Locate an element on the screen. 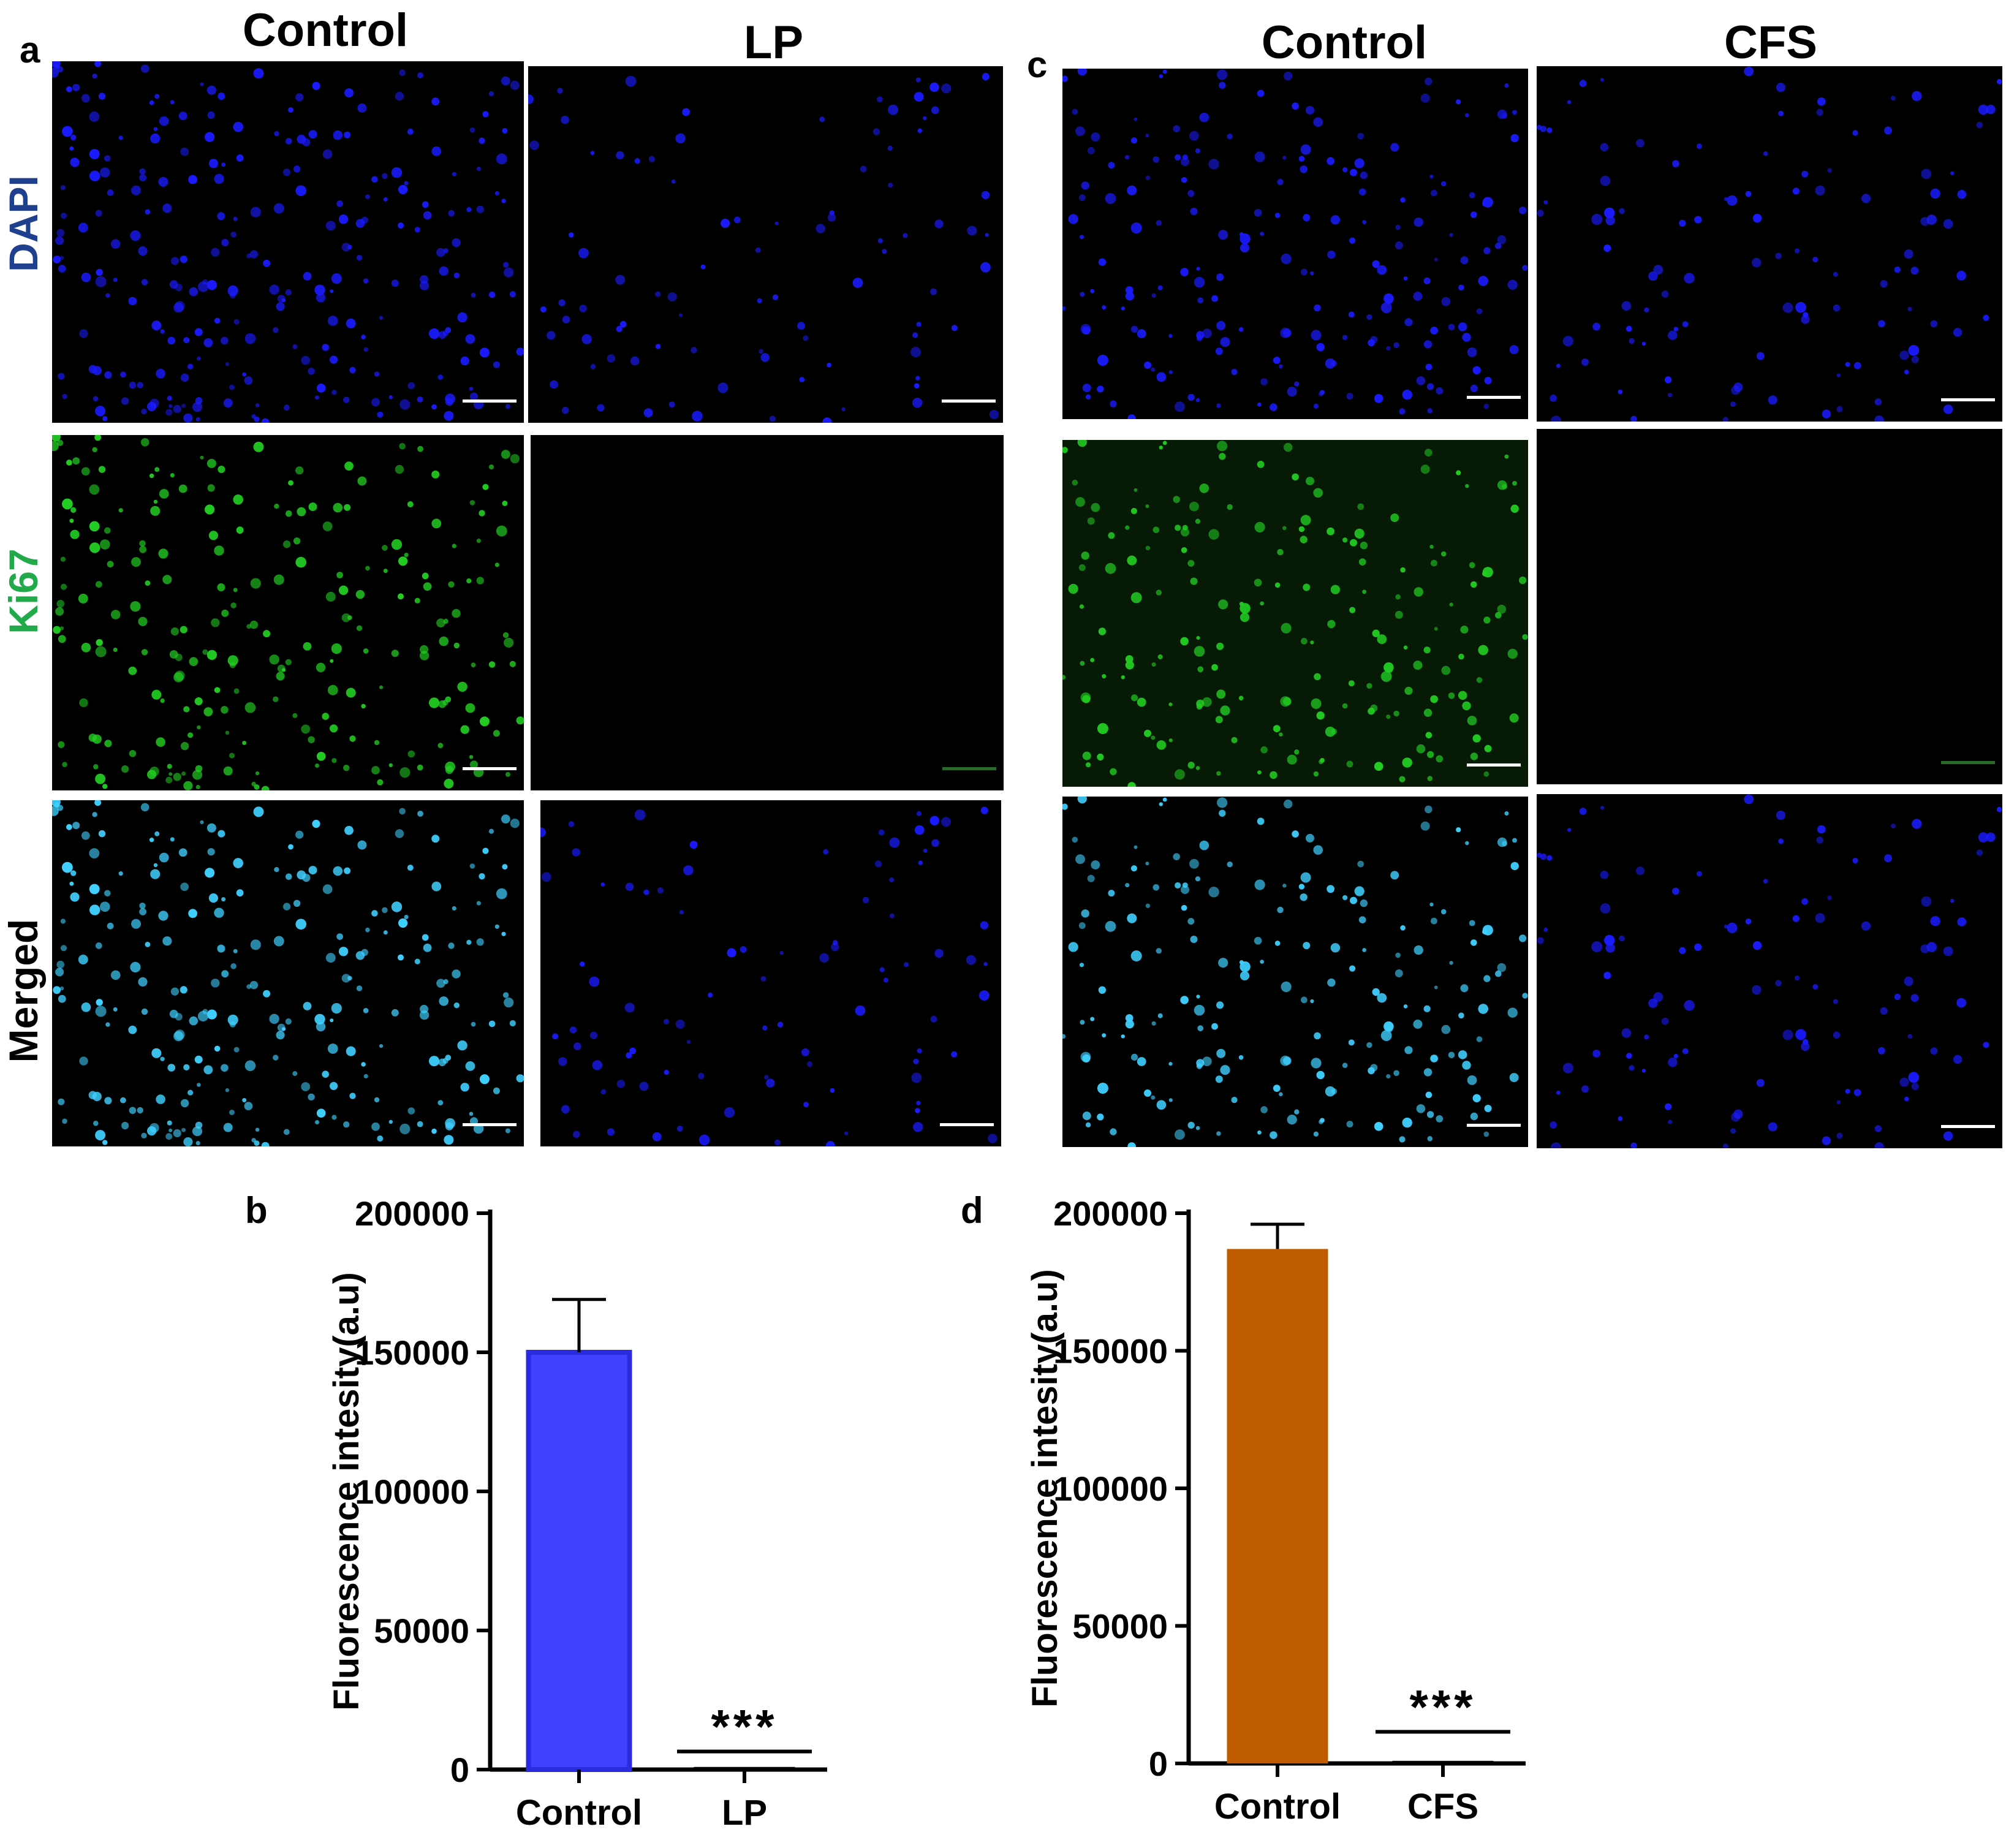  image-control-dapi-right is located at coordinates (1295, 244).